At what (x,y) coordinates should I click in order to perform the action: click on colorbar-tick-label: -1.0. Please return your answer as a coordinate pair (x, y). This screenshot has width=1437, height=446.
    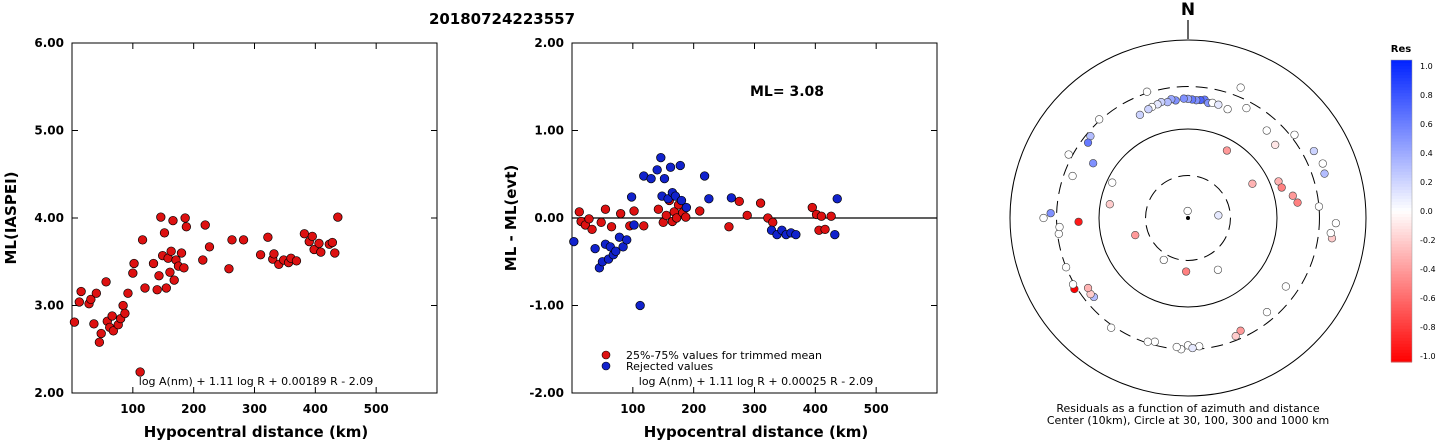
    Looking at the image, I should click on (1428, 356).